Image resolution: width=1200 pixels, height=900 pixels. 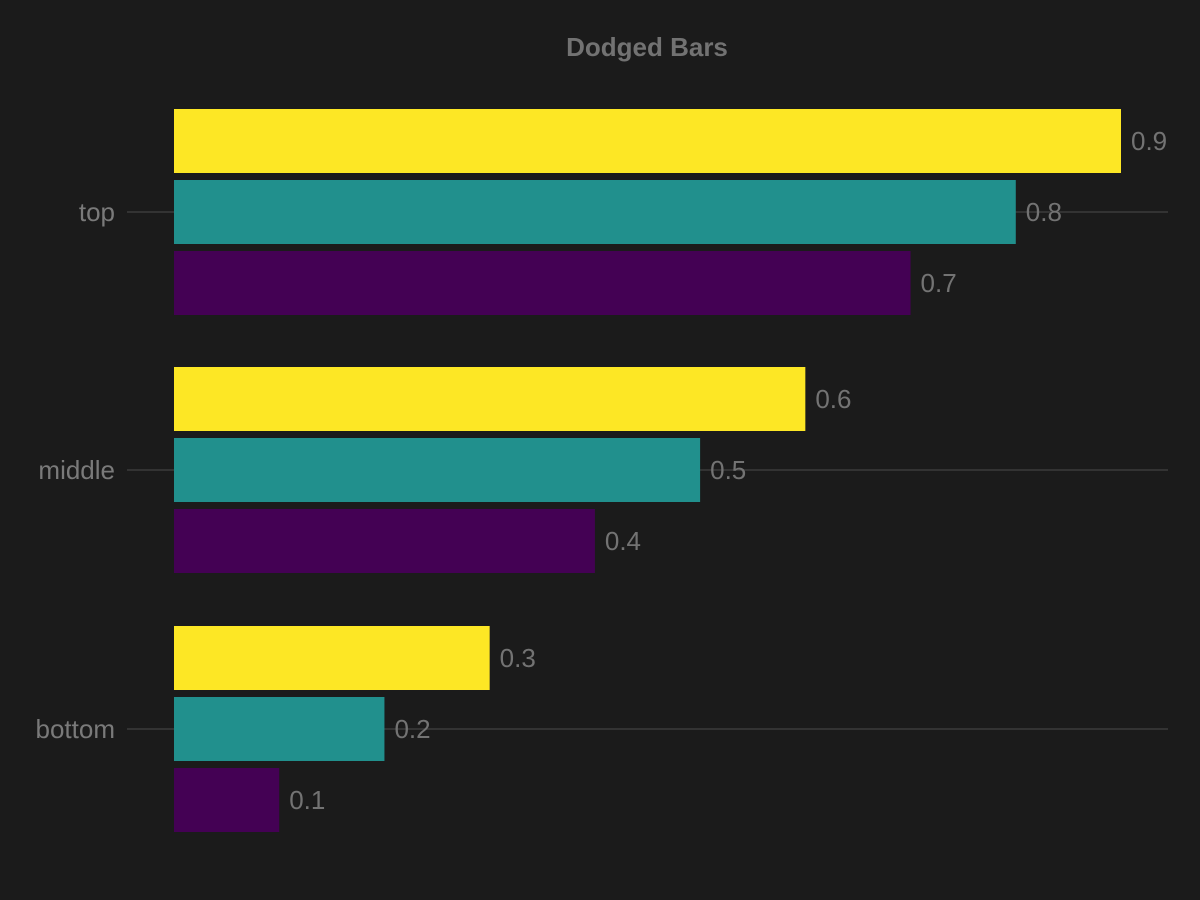 What do you see at coordinates (647, 47) in the screenshot?
I see `chart-title: Dodged Bars` at bounding box center [647, 47].